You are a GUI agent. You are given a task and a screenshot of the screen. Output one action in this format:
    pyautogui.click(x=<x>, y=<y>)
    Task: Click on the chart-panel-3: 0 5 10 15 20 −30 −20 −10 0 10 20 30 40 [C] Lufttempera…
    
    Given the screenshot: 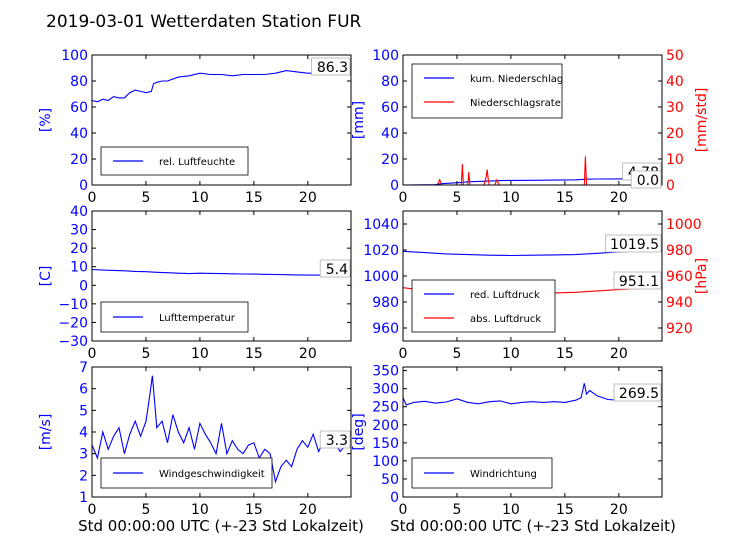 What is the action you would take?
    pyautogui.click(x=195, y=283)
    